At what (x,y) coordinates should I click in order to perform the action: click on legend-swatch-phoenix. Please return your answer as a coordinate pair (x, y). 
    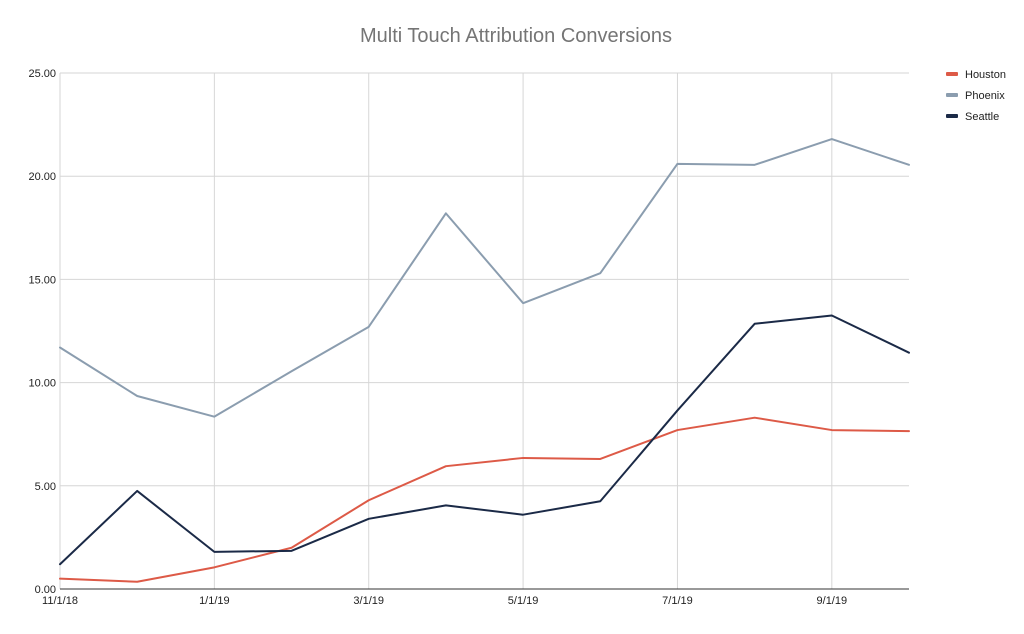
    Looking at the image, I should click on (952, 95).